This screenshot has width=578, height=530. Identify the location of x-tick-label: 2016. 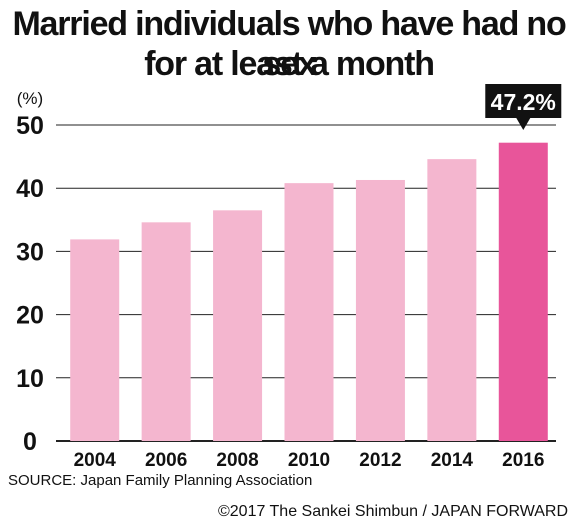
(523, 460).